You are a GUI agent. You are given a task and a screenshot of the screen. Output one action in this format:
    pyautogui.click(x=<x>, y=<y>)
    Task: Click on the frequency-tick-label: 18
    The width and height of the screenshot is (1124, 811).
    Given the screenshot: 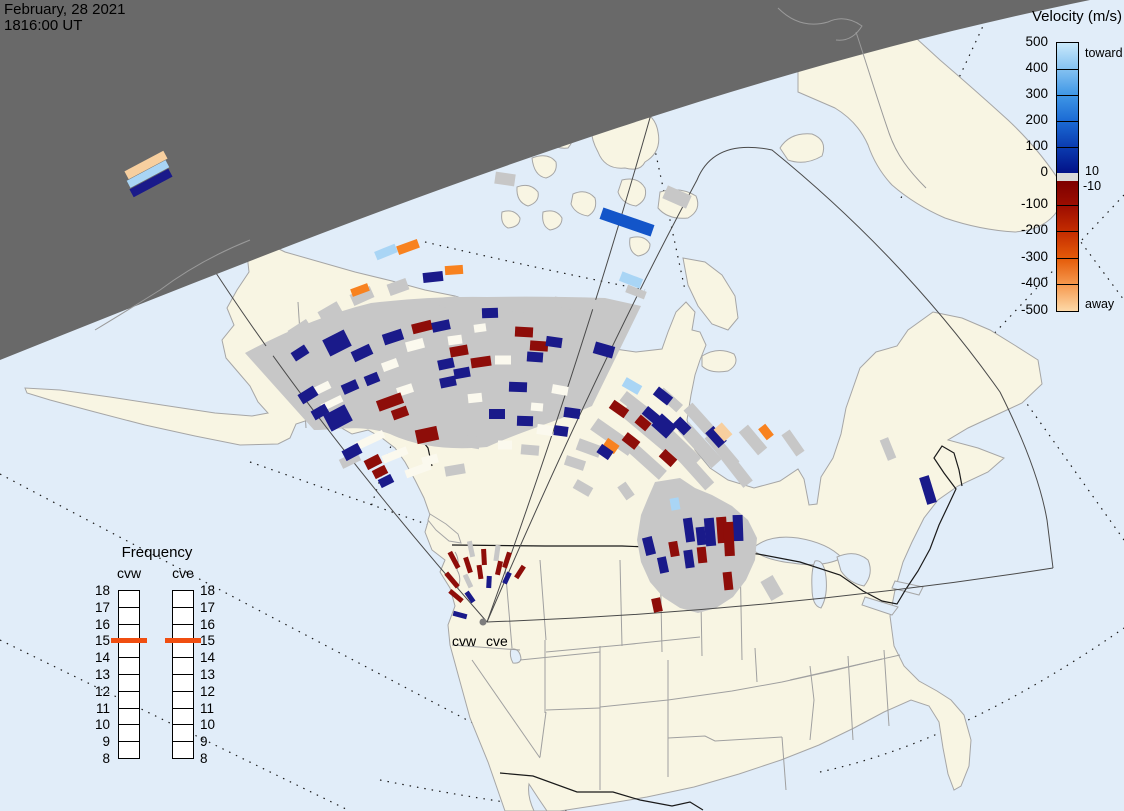 What is the action you would take?
    pyautogui.click(x=102, y=590)
    